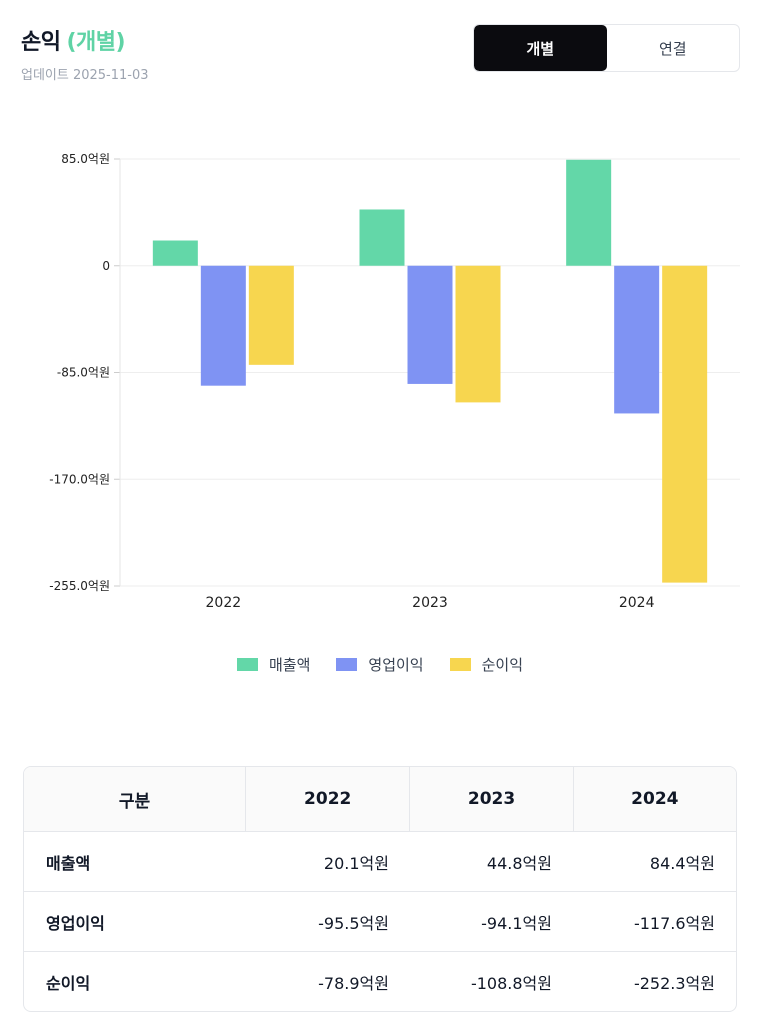 This screenshot has width=760, height=1032. What do you see at coordinates (682, 863) in the screenshot?
I see `table-cell: 84.4억원` at bounding box center [682, 863].